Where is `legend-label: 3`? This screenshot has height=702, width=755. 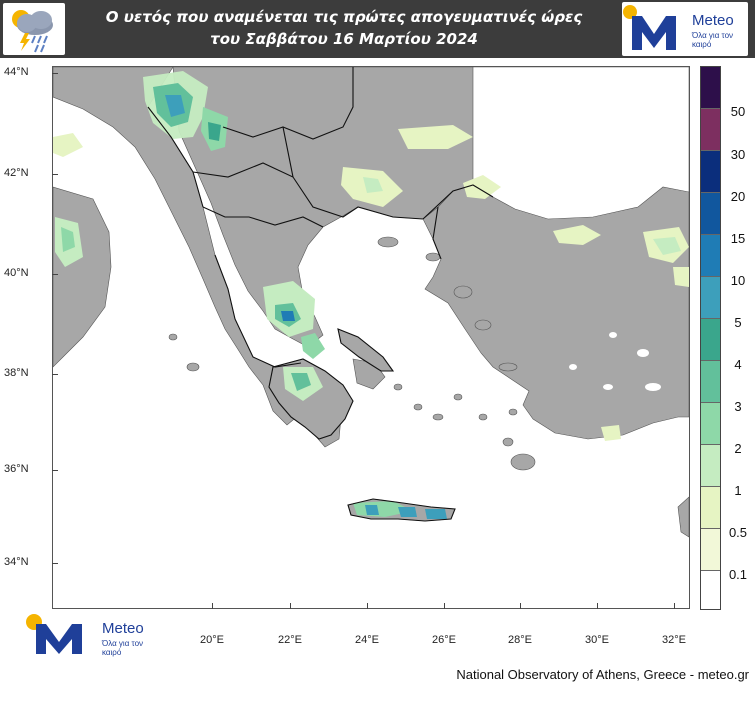 legend-label: 3 is located at coordinates (738, 406).